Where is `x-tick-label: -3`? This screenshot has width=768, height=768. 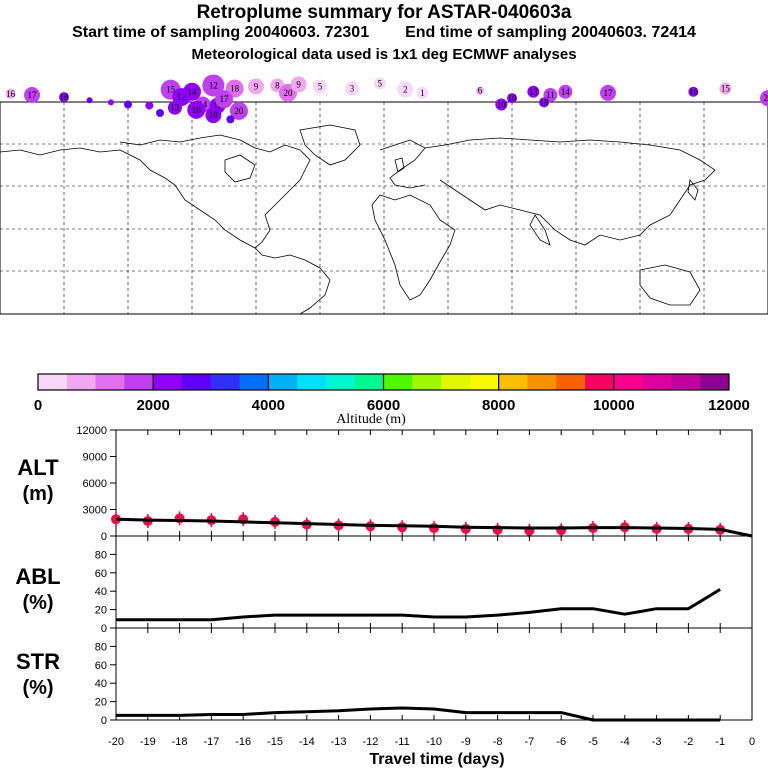 x-tick-label: -3 is located at coordinates (657, 742).